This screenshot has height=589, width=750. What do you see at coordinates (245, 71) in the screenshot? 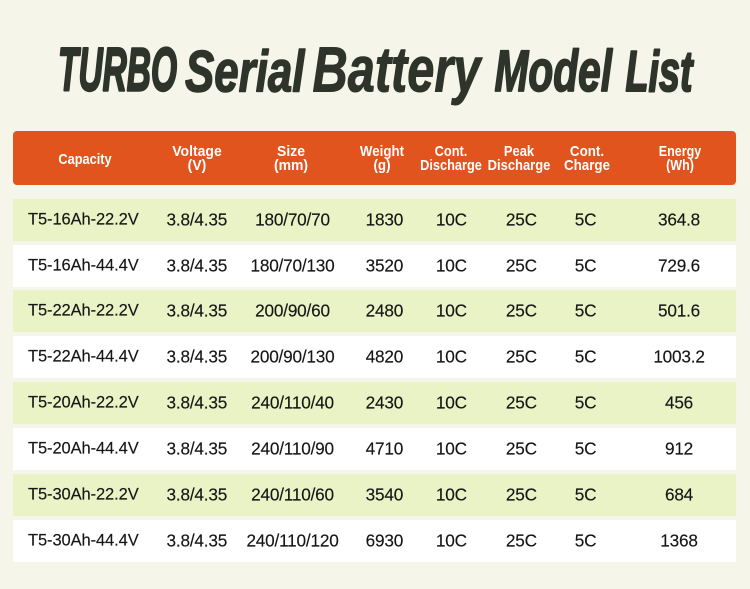
I see `svg-text: Serial` at bounding box center [245, 71].